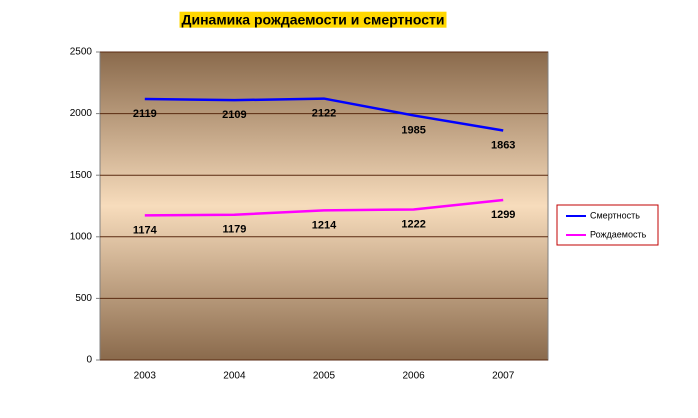 The image size is (698, 418). I want to click on data-label: 1985, so click(413, 130).